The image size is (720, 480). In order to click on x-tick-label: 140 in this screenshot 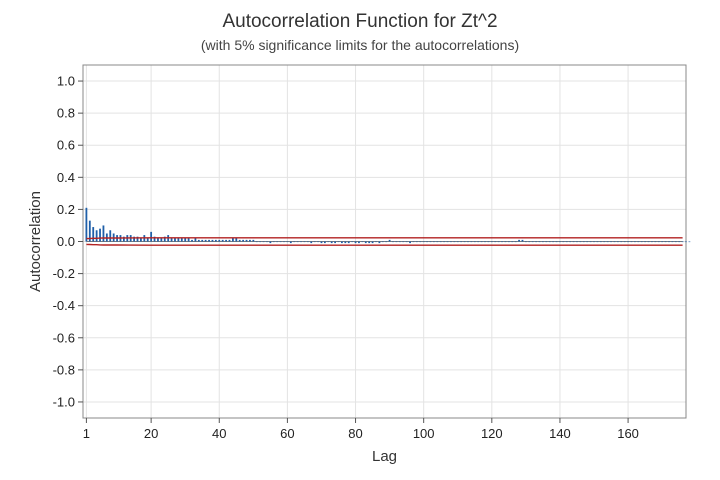, I will do `click(560, 433)`.